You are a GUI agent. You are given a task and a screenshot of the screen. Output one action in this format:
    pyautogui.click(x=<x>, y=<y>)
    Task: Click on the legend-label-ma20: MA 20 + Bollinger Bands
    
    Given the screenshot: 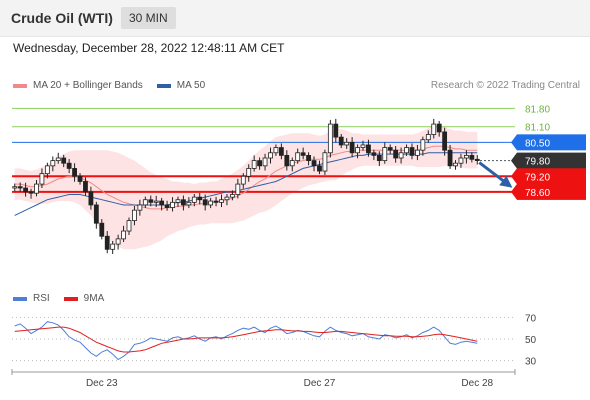 What is the action you would take?
    pyautogui.click(x=88, y=85)
    